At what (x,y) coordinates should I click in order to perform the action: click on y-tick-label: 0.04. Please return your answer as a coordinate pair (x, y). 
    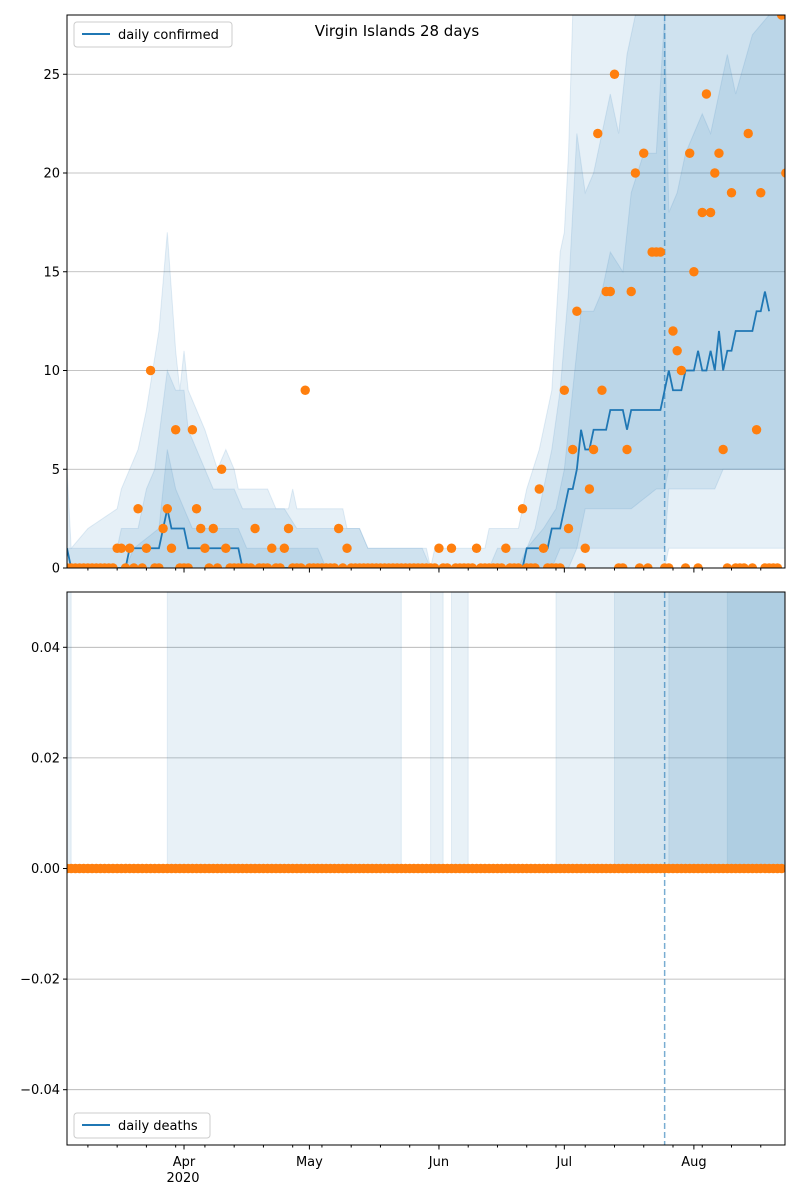
    Looking at the image, I should click on (45, 648).